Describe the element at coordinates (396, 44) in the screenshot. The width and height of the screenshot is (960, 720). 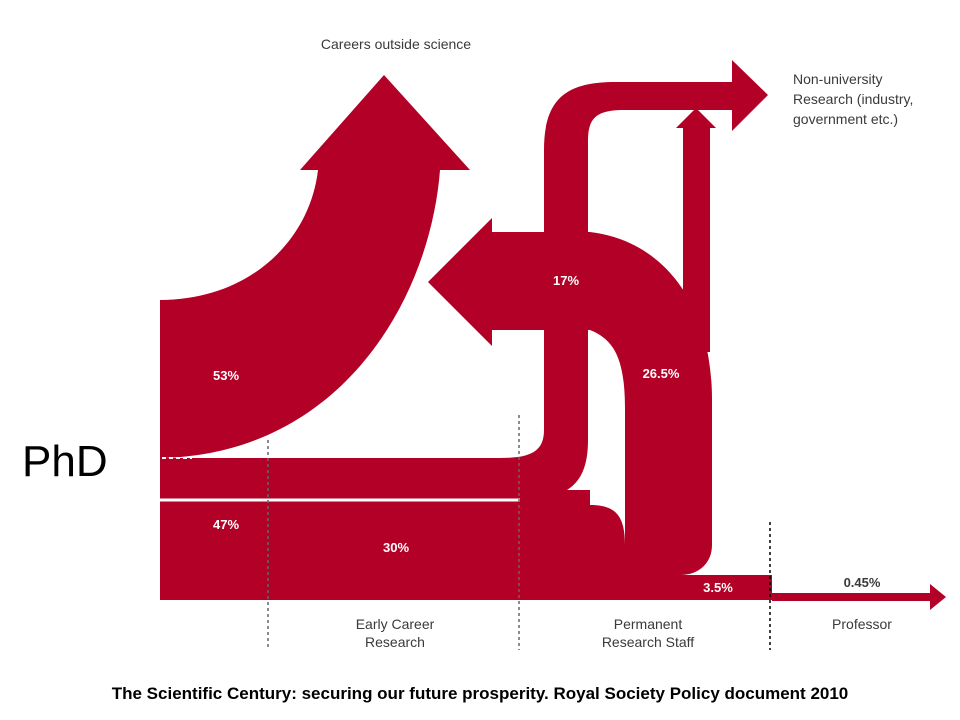
I see `careers-outside-label: Careers outside science` at that location.